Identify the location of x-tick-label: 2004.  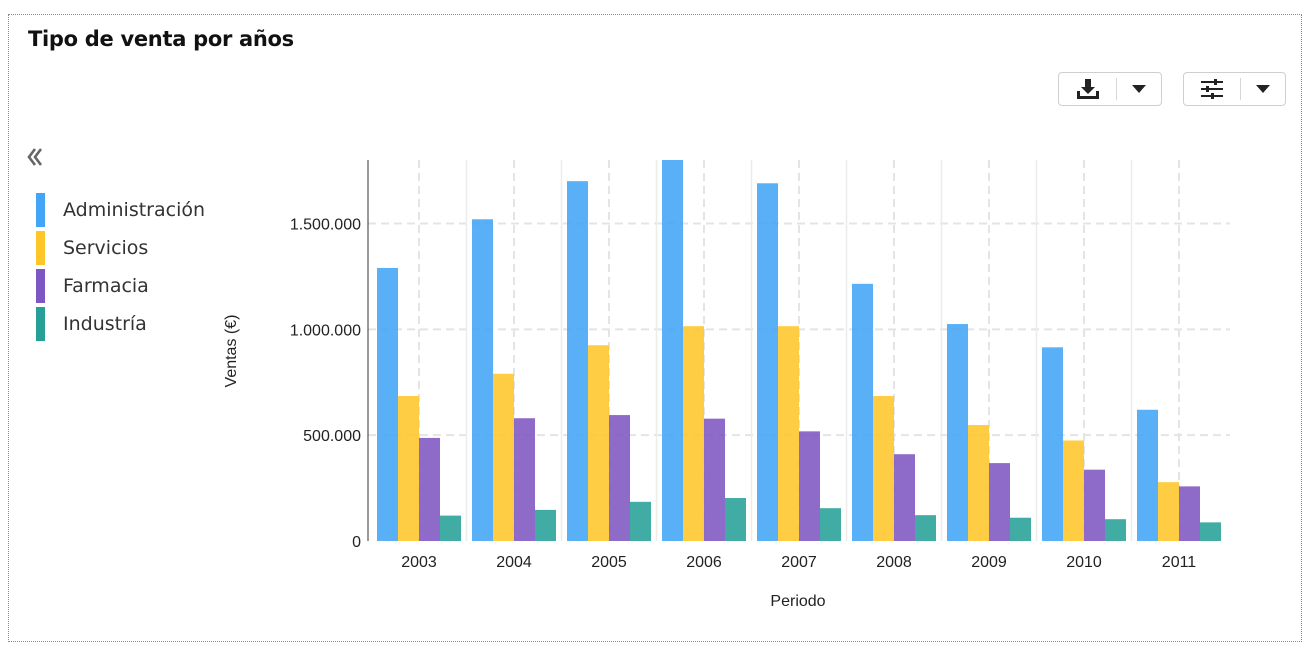
(514, 562).